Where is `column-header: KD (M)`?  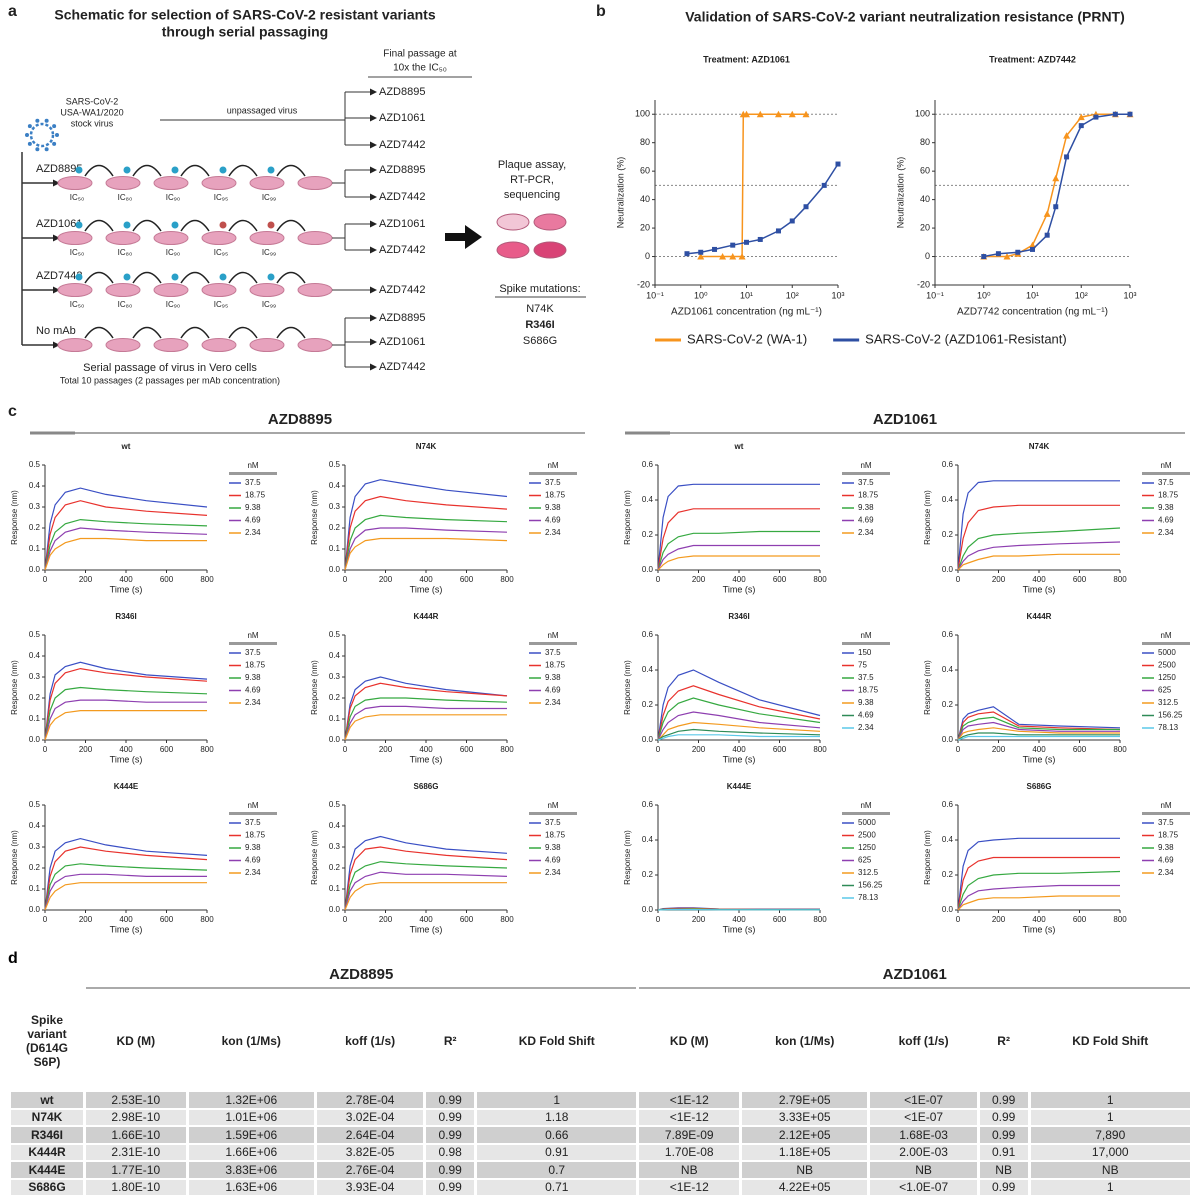 column-header: KD (M) is located at coordinates (136, 1040).